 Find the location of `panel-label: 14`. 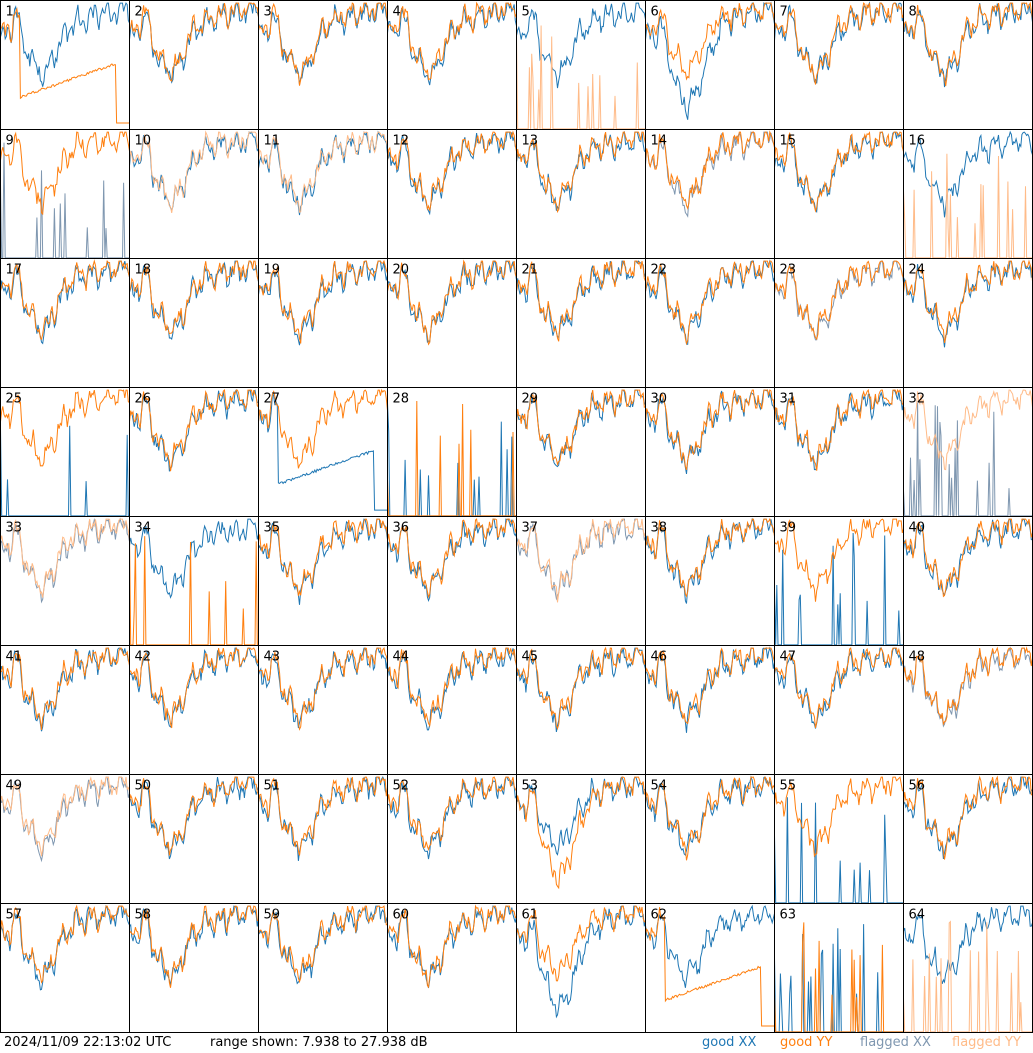

panel-label: 14 is located at coordinates (659, 141).